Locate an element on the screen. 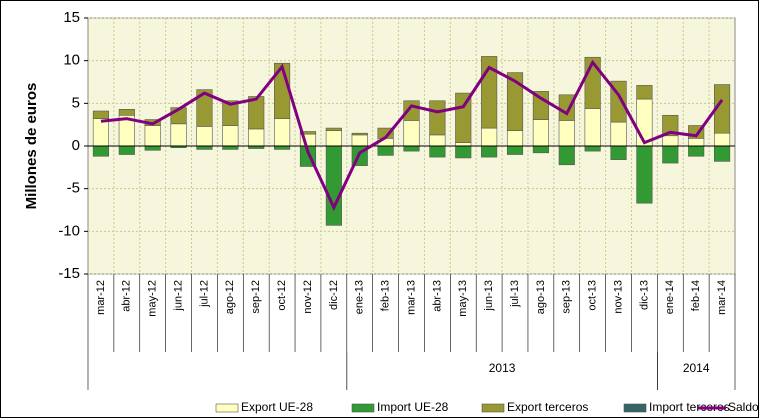 The height and width of the screenshot is (418, 760). y-tick-label: 5 is located at coordinates (76, 102).